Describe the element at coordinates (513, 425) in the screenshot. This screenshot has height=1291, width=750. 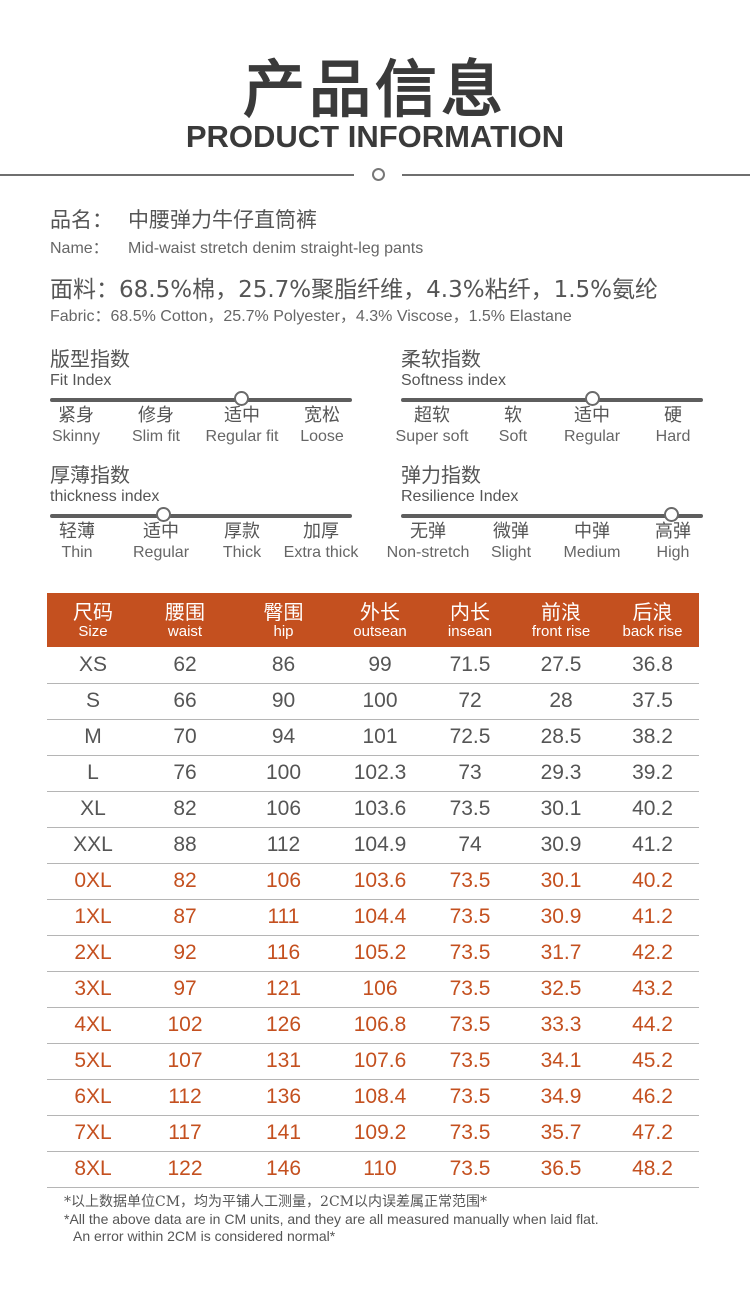
I see `softness-option-soft: 软 Soft` at that location.